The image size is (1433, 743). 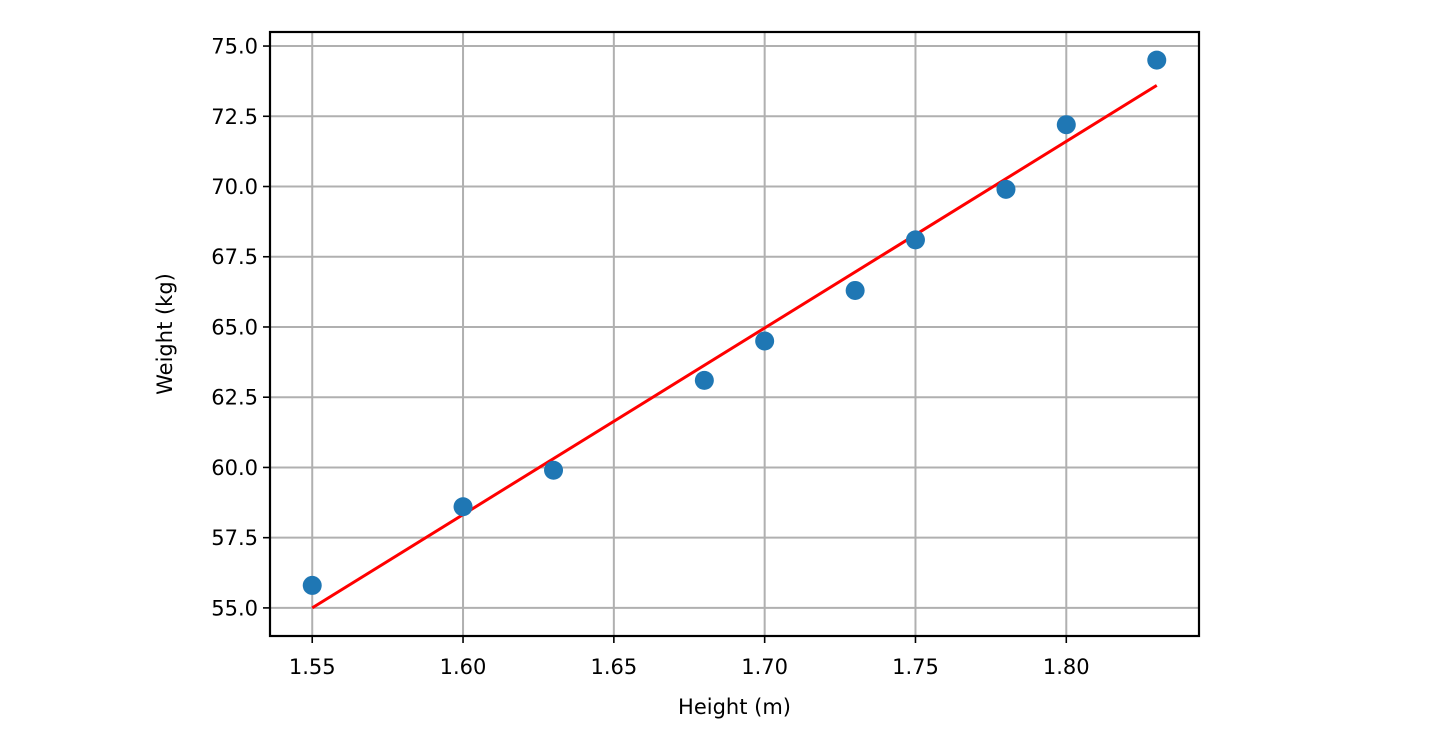 I want to click on x-tick-label: 1.55, so click(x=312, y=667).